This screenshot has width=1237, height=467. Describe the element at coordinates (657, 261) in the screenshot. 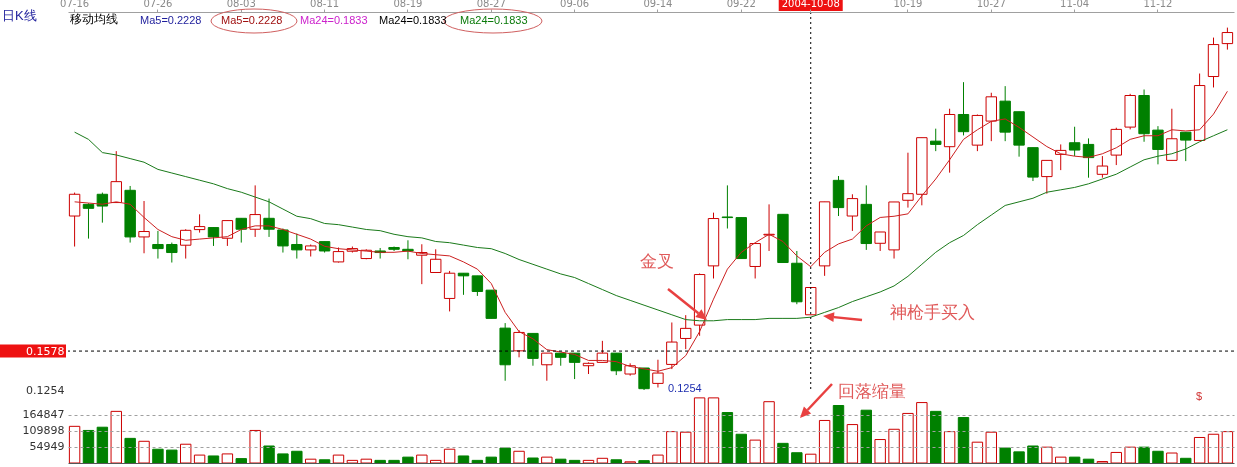

I see `annotation: 金叉` at that location.